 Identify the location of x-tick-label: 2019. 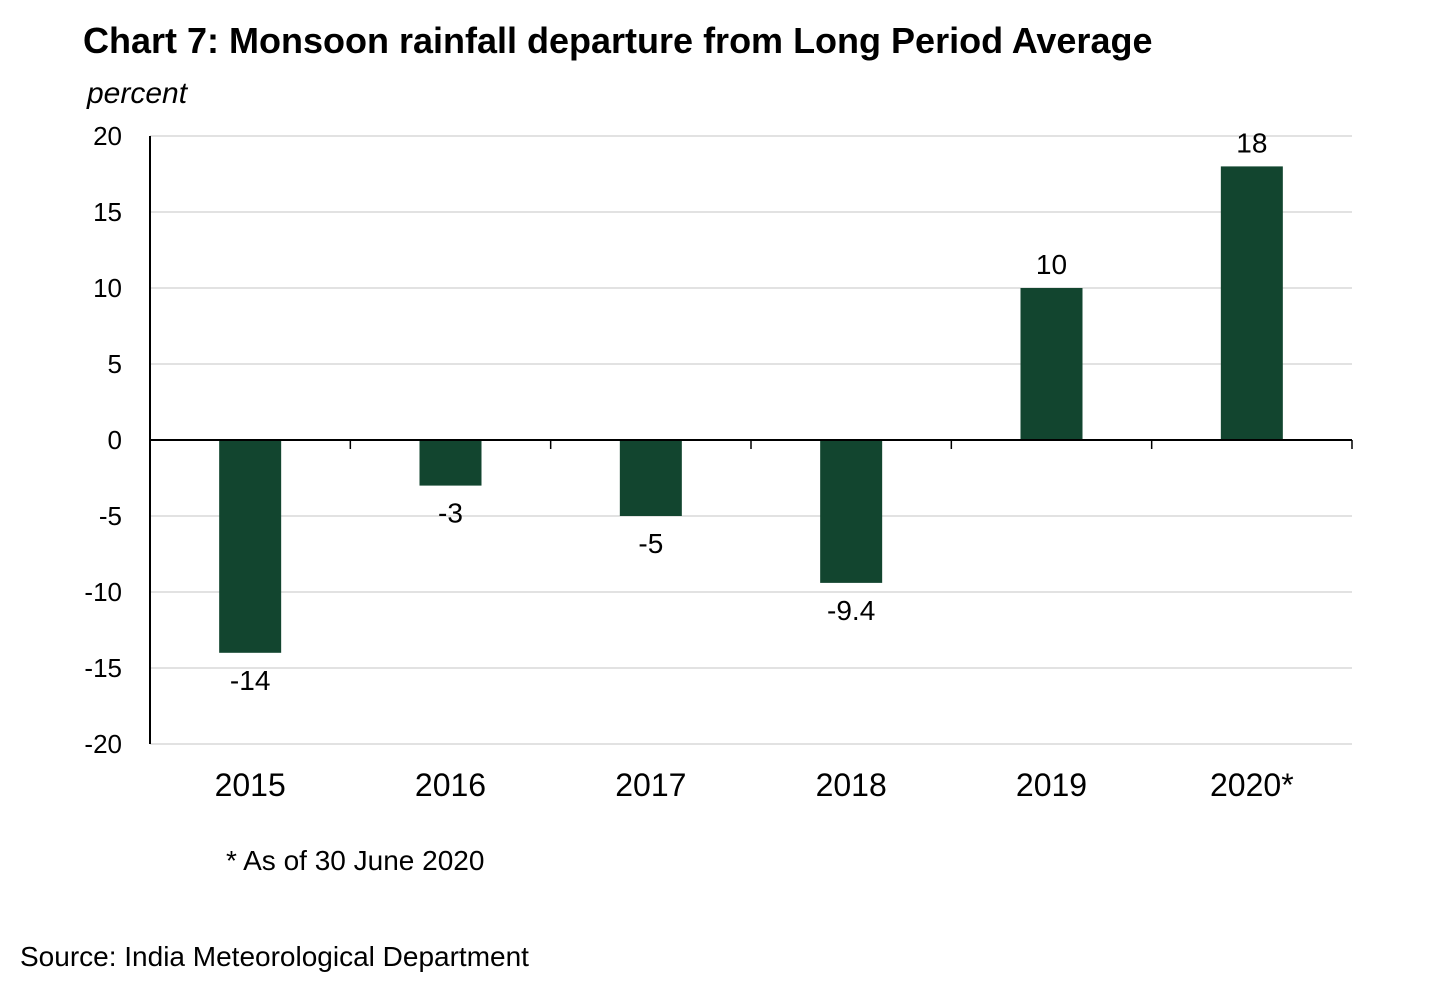
(1051, 785).